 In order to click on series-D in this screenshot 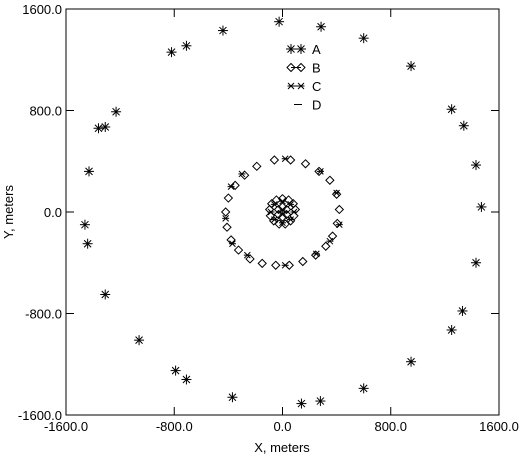, I will do `click(282, 212)`.